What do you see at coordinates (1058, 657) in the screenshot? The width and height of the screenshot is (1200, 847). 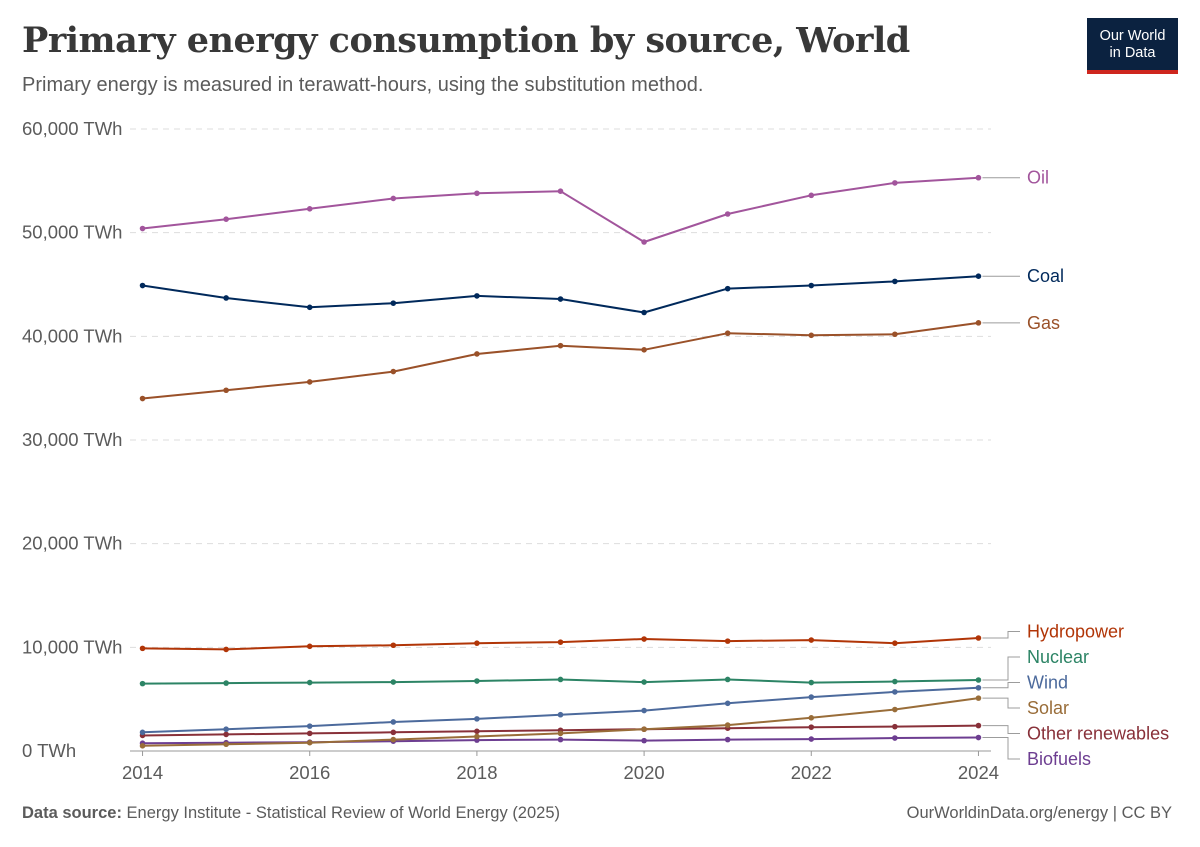 I see `series-label-nuclear: Nuclear` at bounding box center [1058, 657].